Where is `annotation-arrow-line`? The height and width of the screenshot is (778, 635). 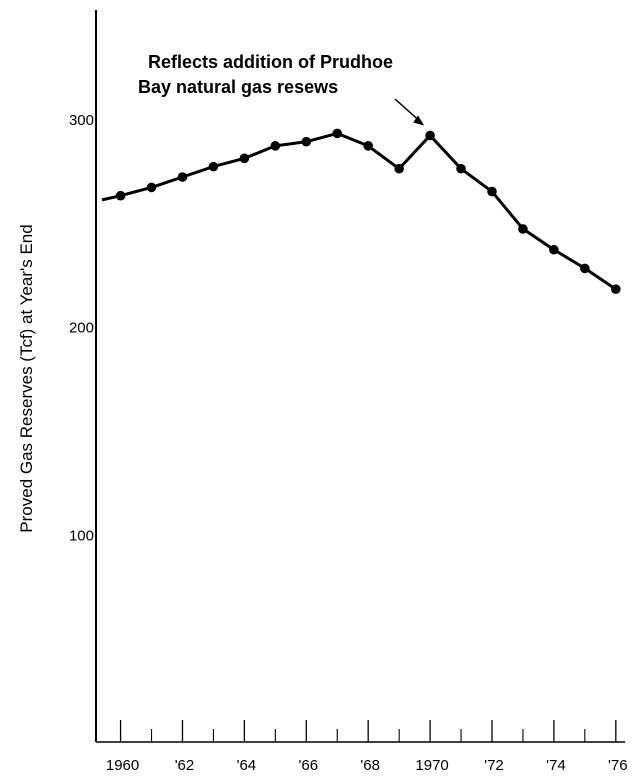
annotation-arrow-line is located at coordinates (407, 110).